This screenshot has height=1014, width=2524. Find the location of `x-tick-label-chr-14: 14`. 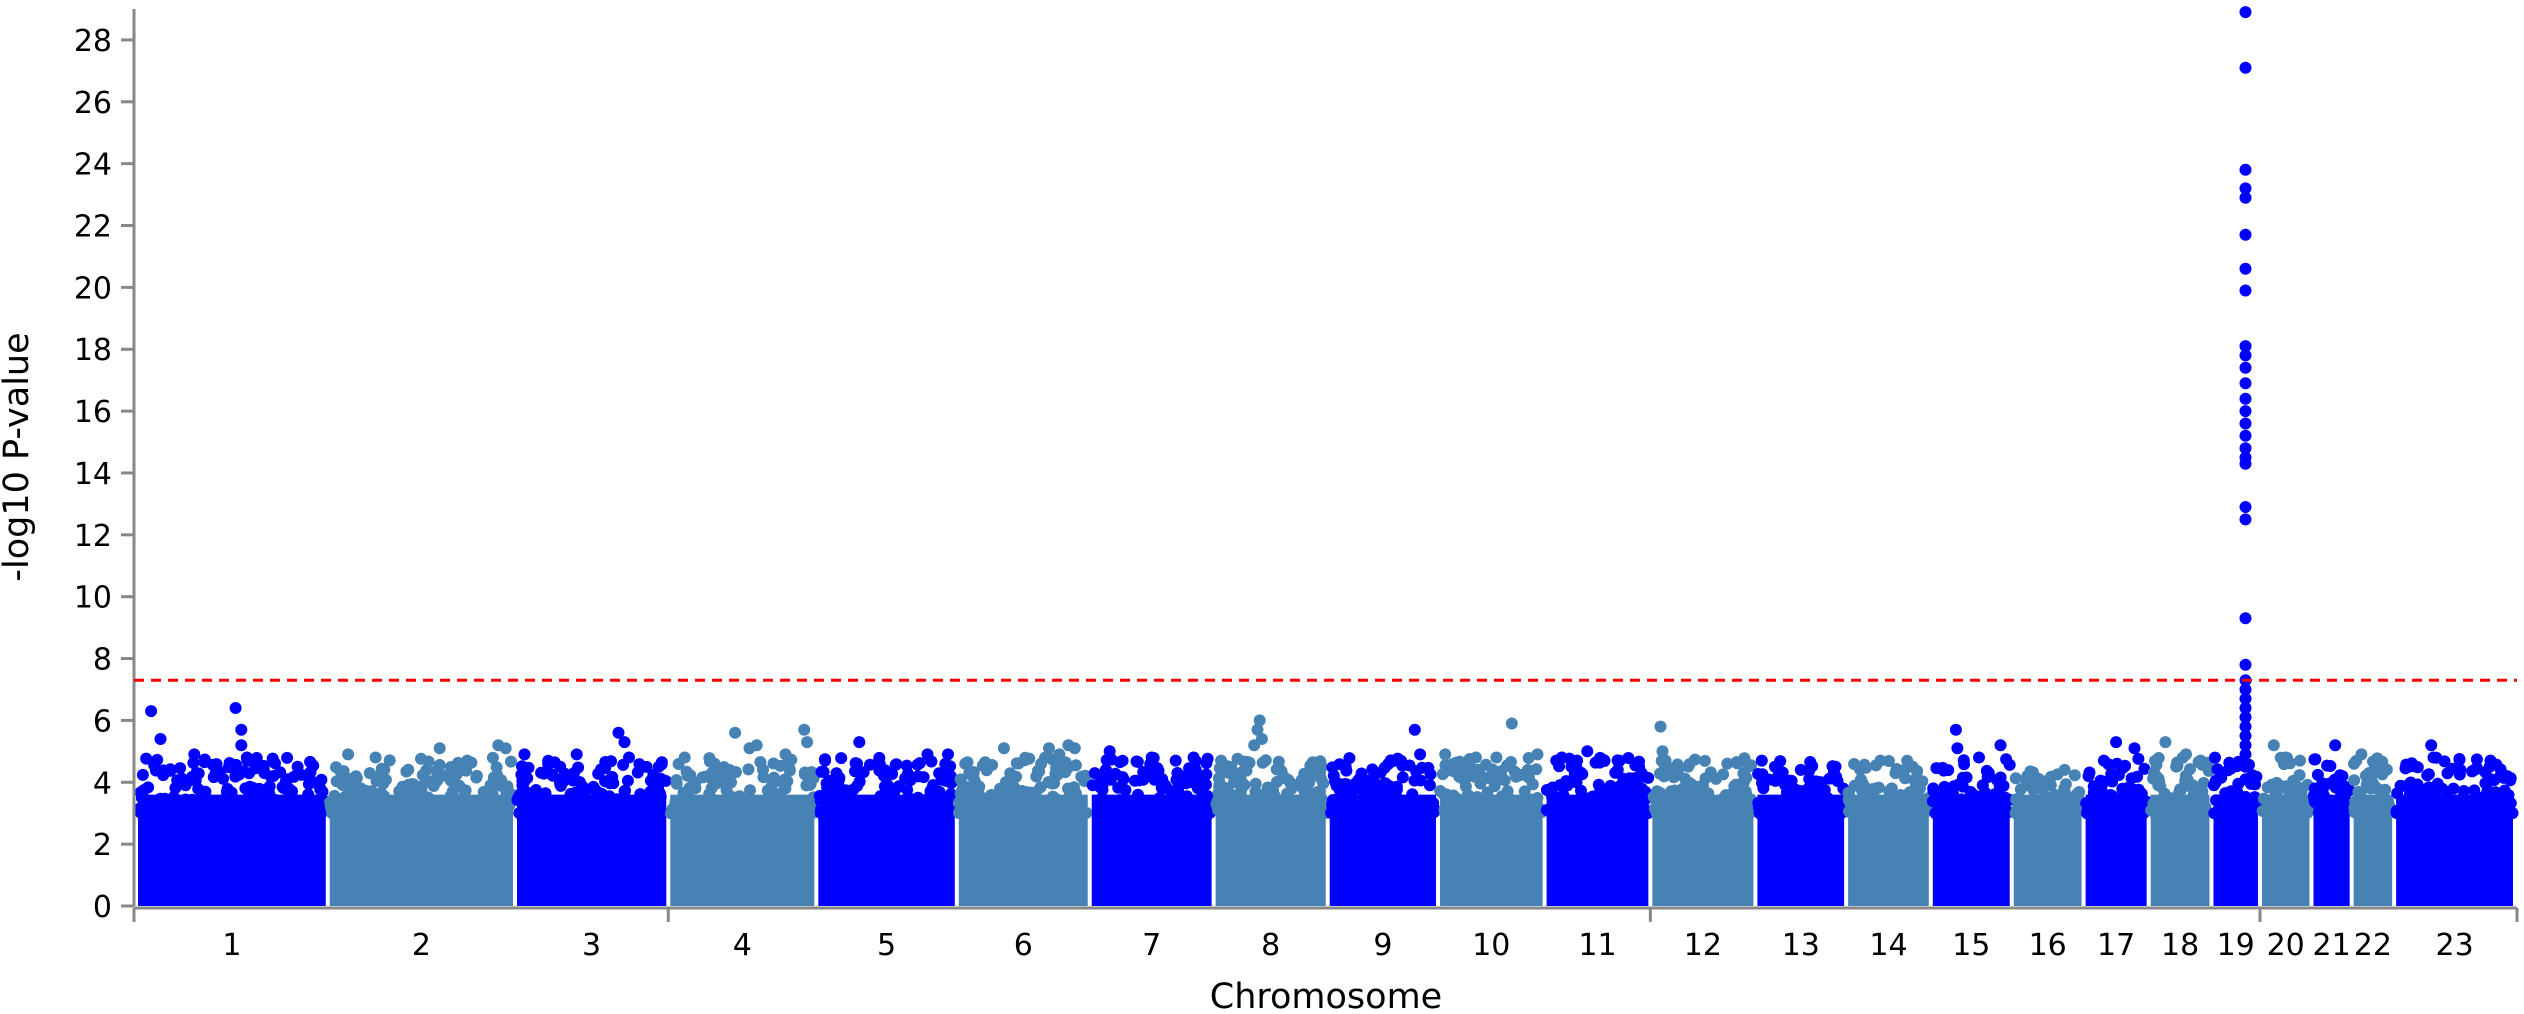

x-tick-label-chr-14: 14 is located at coordinates (1888, 945).